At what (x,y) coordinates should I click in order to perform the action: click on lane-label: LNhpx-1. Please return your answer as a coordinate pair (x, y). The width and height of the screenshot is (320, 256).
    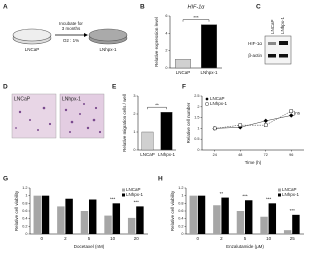
    Looking at the image, I should click on (282, 25).